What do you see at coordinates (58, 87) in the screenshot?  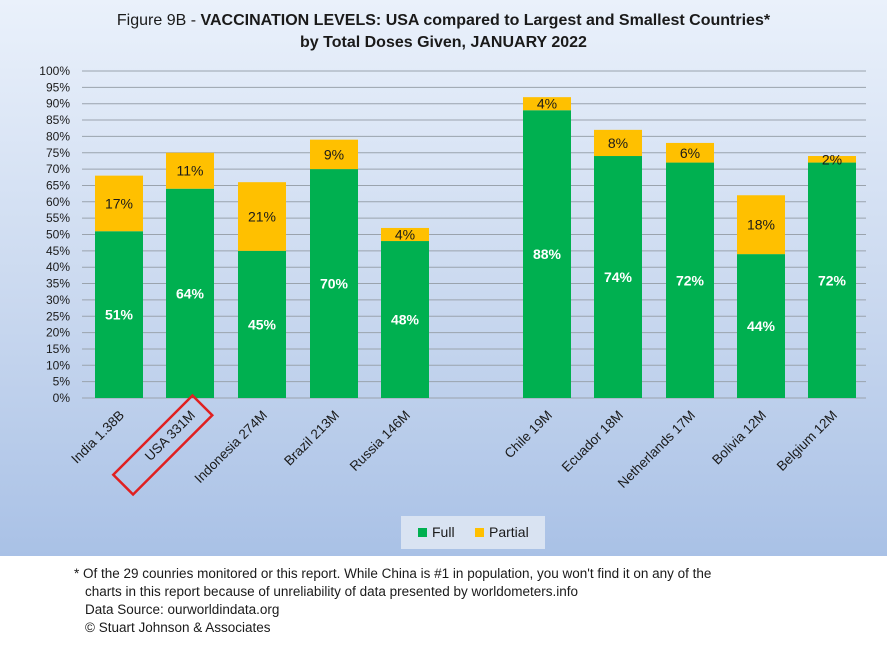 I see `y-tick-label: 95%` at bounding box center [58, 87].